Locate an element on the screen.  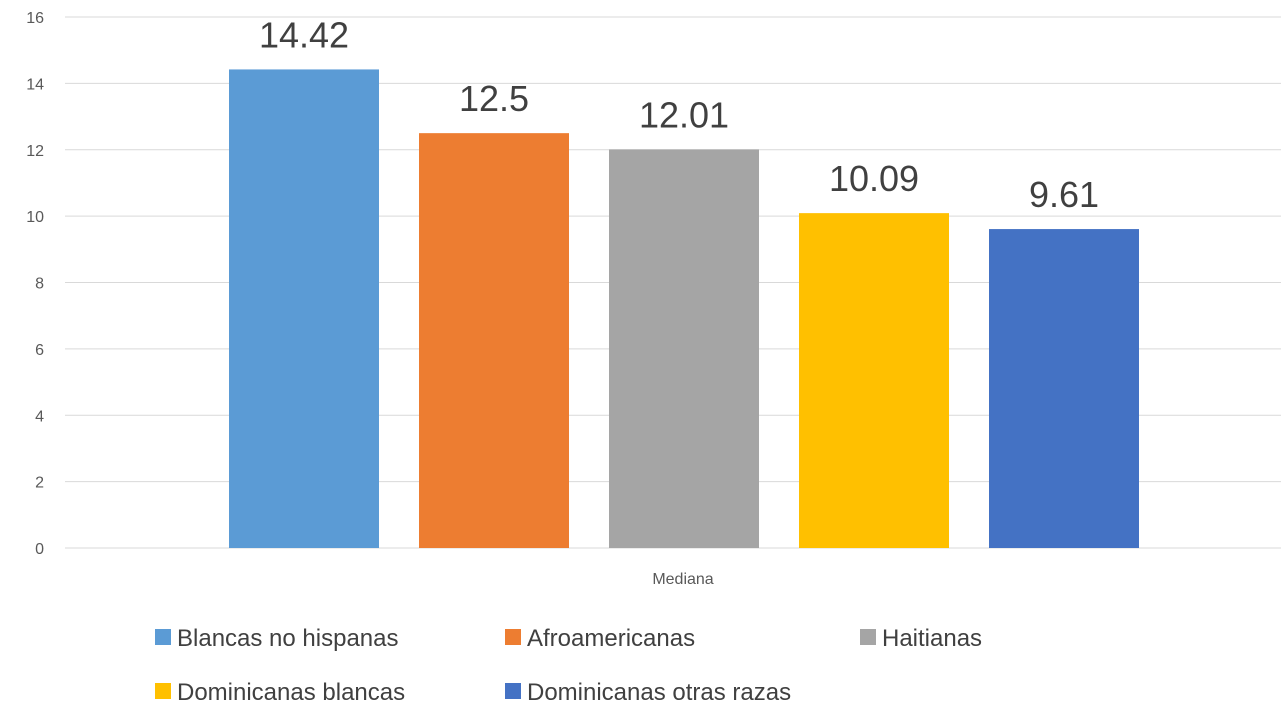
y-tick-label: 0 is located at coordinates (39, 549).